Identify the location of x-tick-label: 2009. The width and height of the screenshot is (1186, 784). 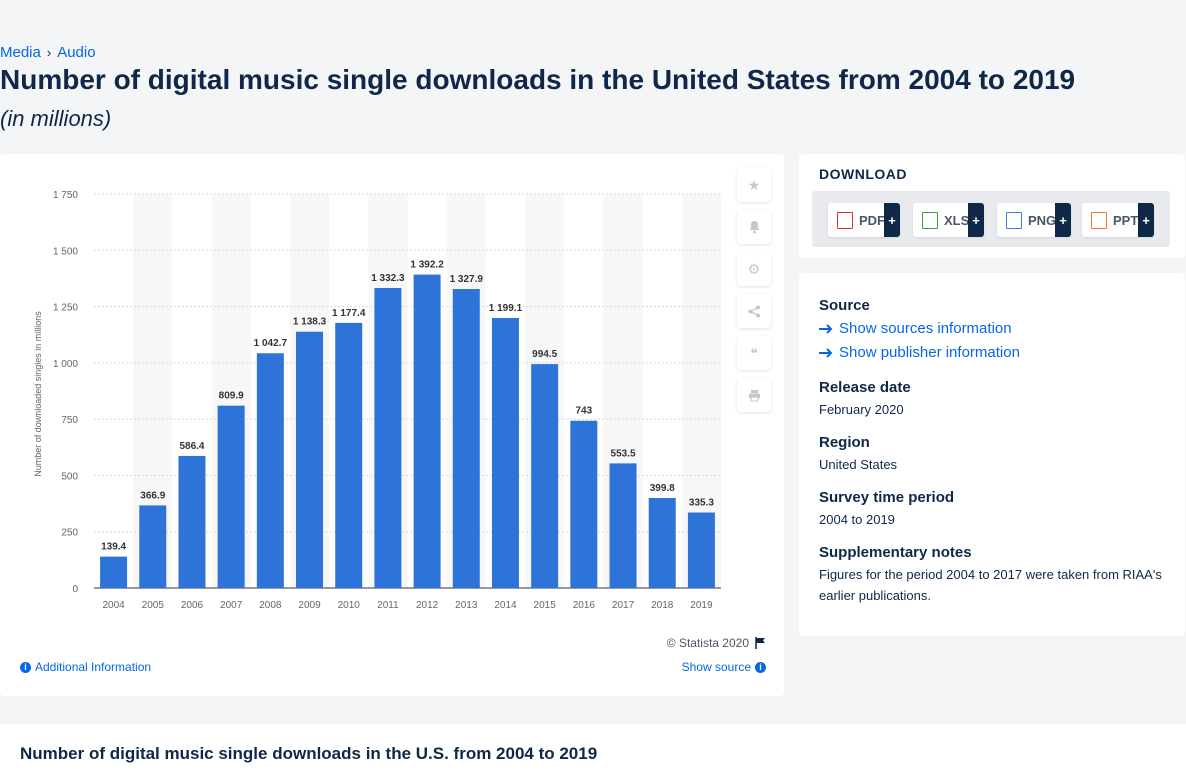
(309, 605).